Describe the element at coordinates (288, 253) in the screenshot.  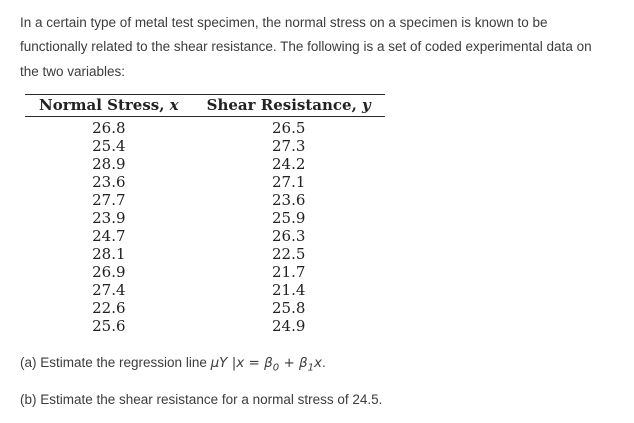
I see `cell-shear-resistance: 22.5` at that location.